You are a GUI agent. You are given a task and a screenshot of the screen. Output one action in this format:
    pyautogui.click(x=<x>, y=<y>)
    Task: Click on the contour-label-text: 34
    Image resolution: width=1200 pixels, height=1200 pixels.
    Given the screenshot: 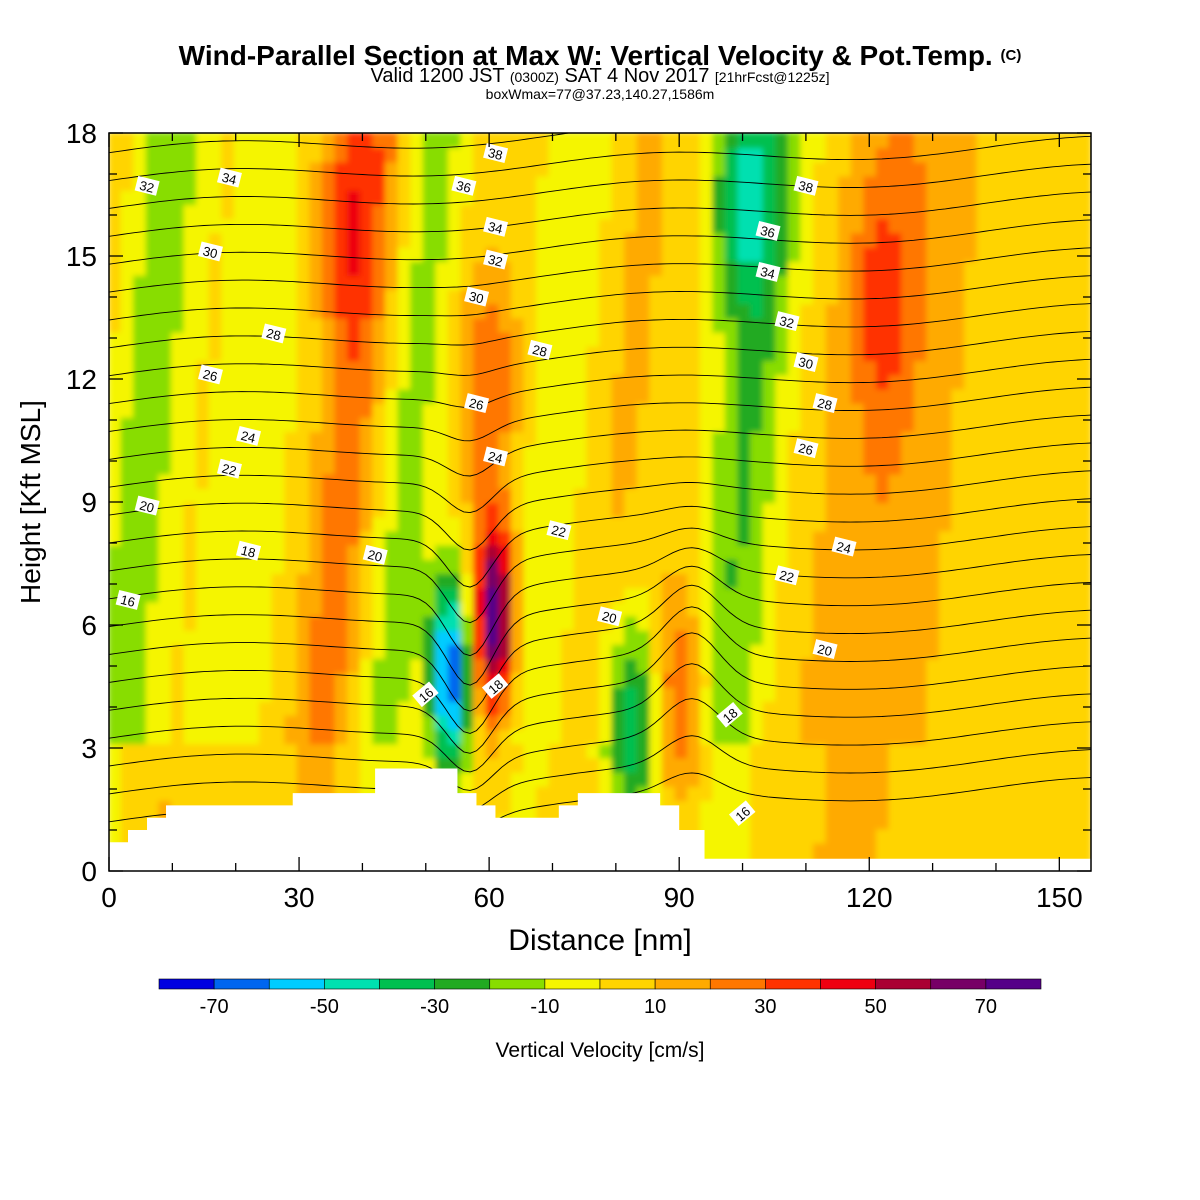 What is the action you would take?
    pyautogui.click(x=768, y=273)
    